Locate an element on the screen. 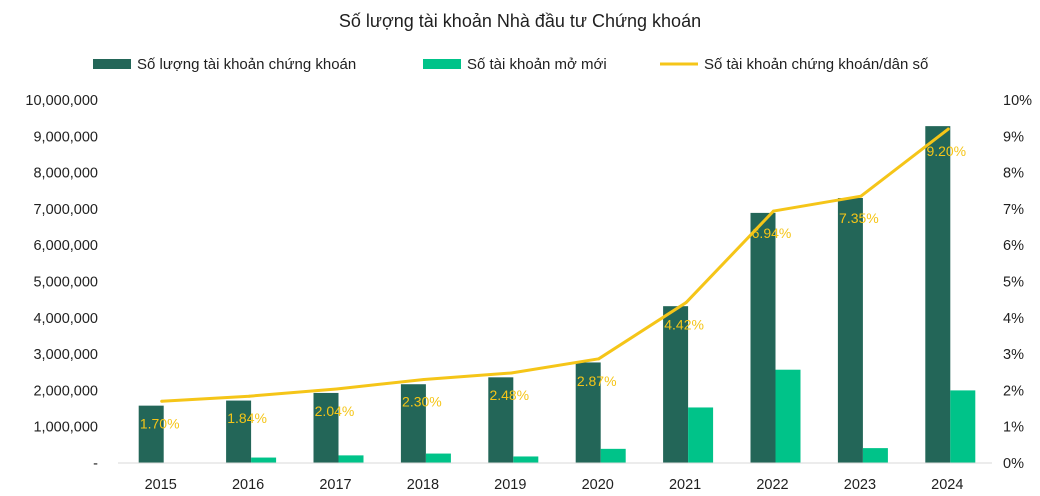  x-axis-tick: 2022 is located at coordinates (772, 485).